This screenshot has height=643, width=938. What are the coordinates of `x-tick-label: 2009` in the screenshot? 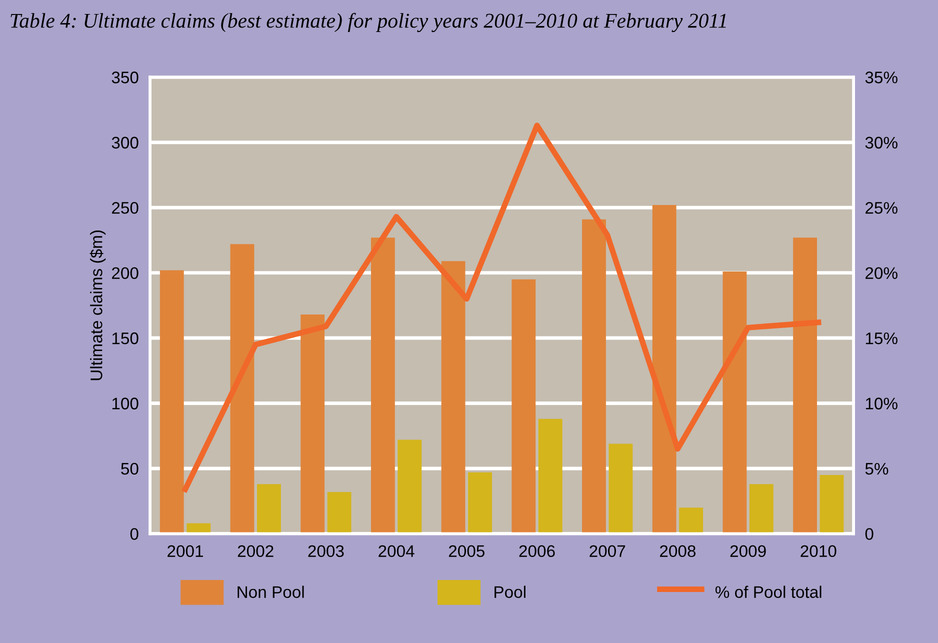 It's located at (748, 551).